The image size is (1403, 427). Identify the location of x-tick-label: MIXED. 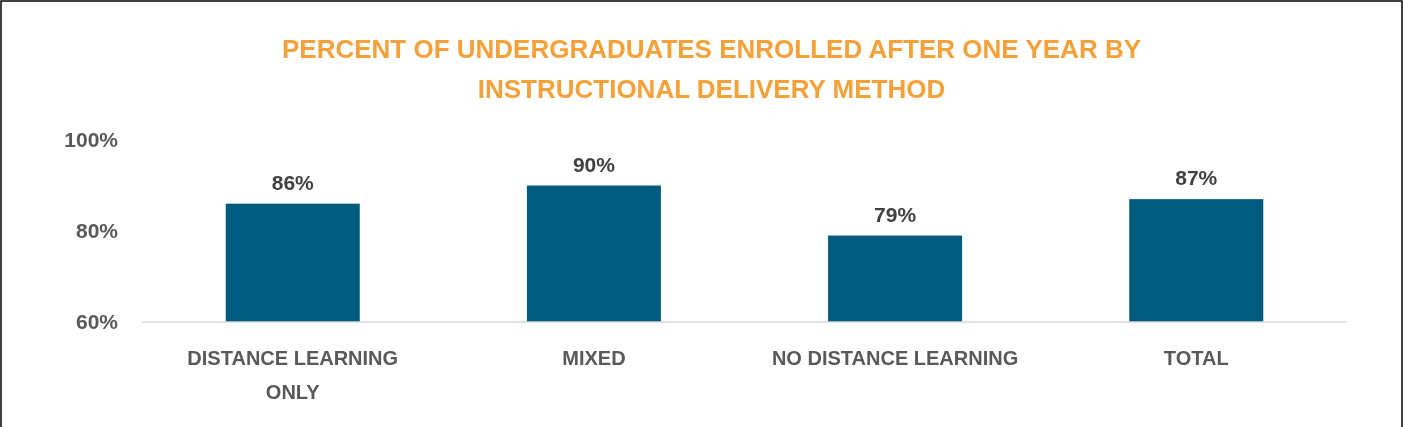
(594, 358).